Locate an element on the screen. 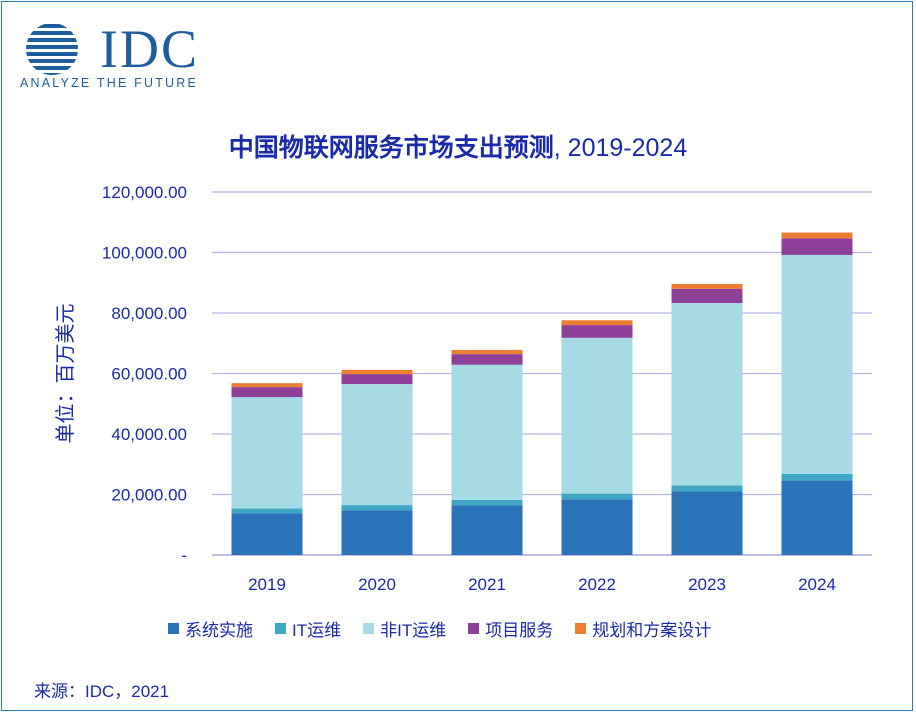  legend-item: 项目服务 is located at coordinates (510, 628).